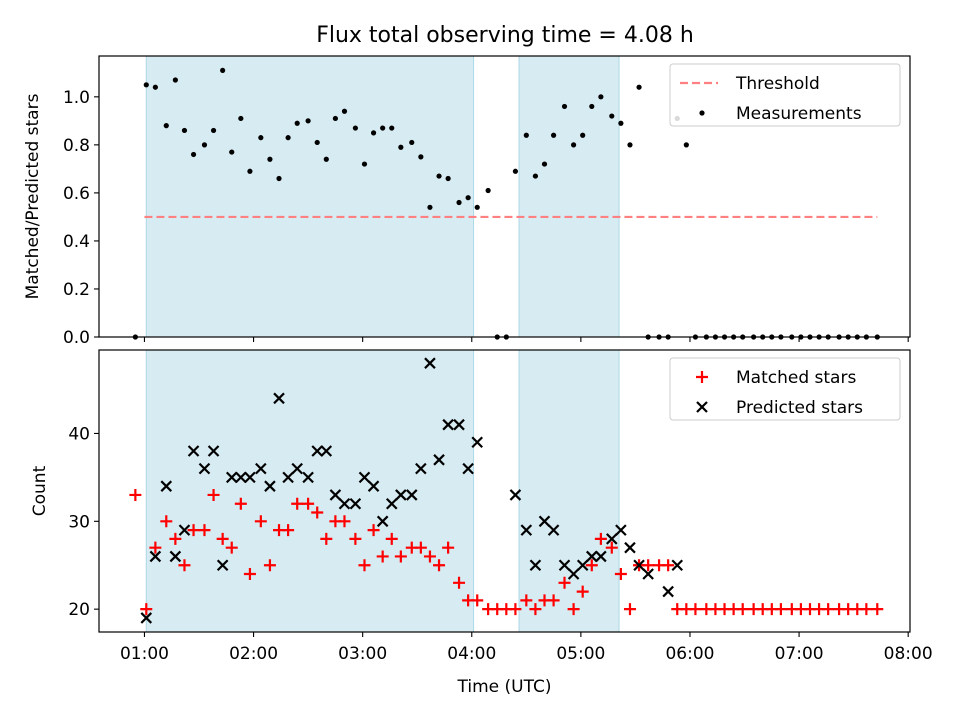  What do you see at coordinates (76, 146) in the screenshot?
I see `y-tick-label: 0.8` at bounding box center [76, 146].